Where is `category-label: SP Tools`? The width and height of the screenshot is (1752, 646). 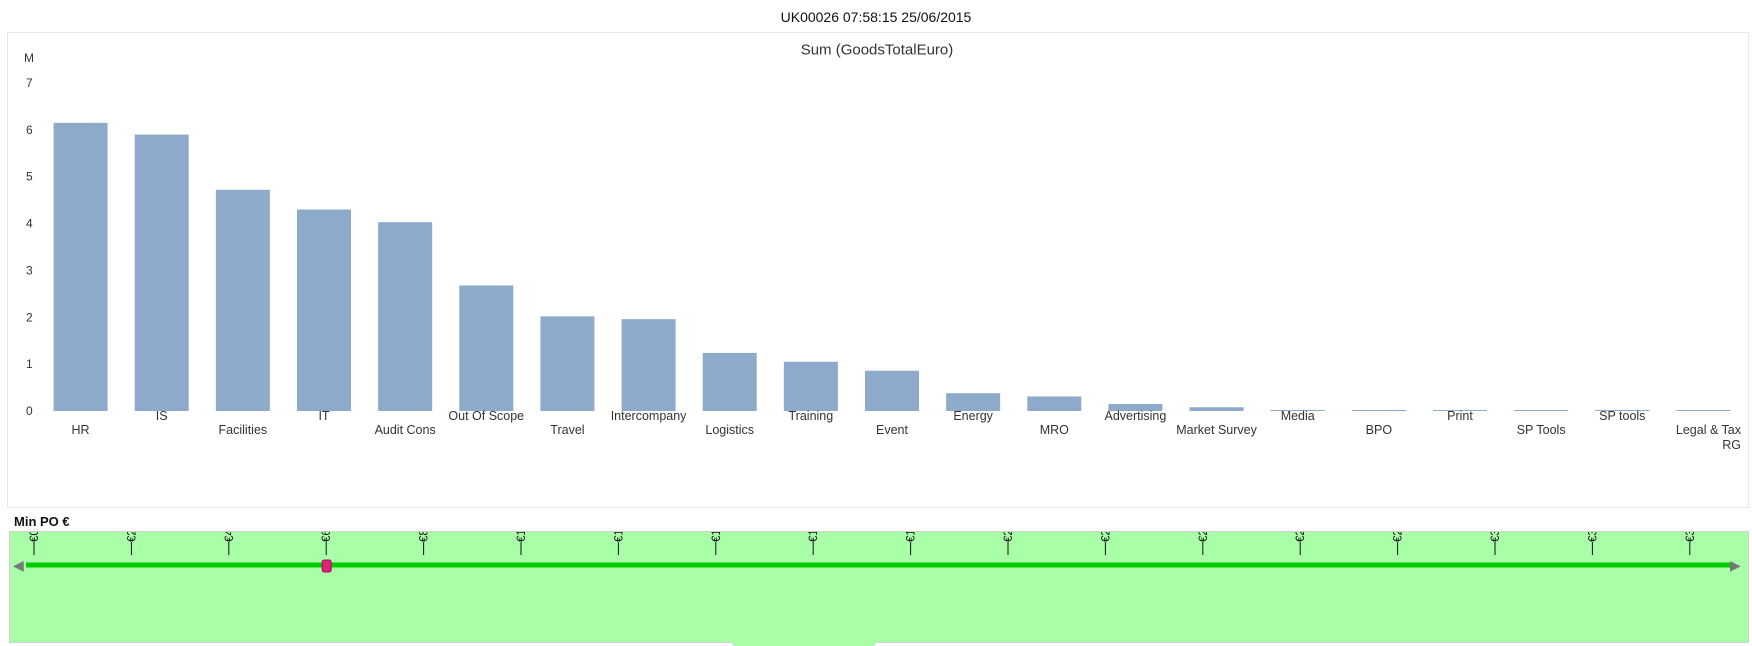
category-label: SP Tools is located at coordinates (1541, 430).